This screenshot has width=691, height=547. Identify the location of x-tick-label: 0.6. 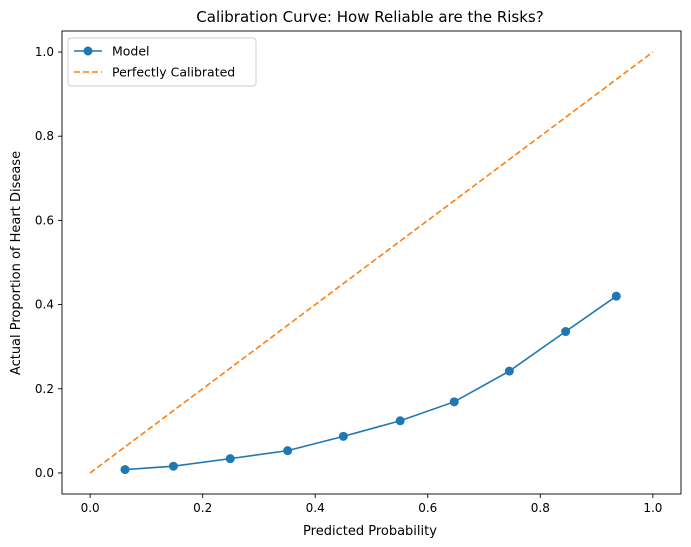
(427, 508).